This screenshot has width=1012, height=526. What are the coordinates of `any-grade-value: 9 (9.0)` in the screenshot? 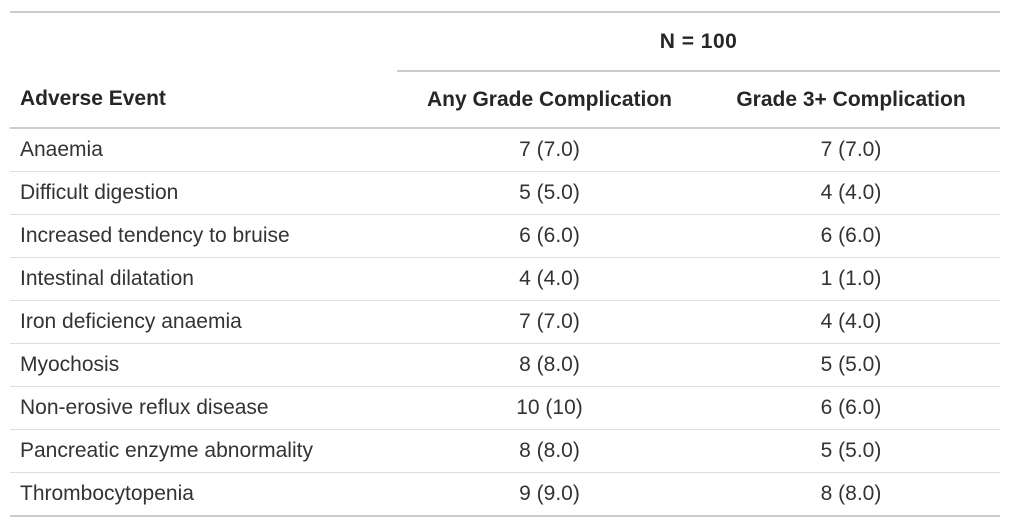 It's located at (549, 494).